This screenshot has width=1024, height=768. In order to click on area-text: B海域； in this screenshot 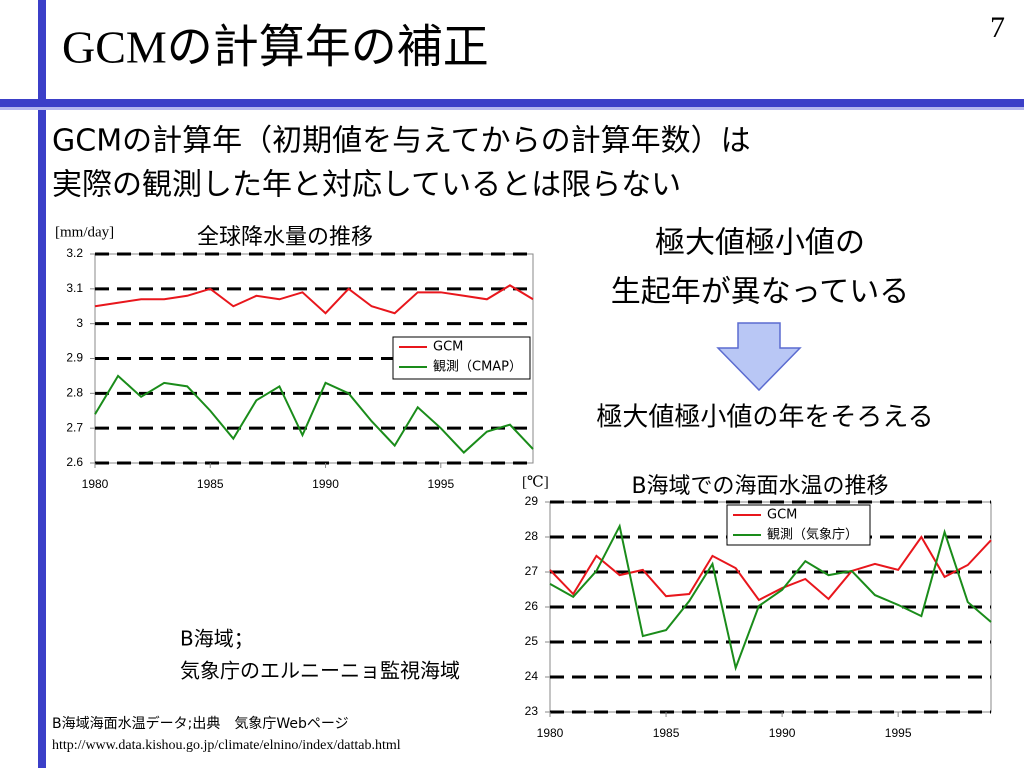, I will do `click(217, 639)`.